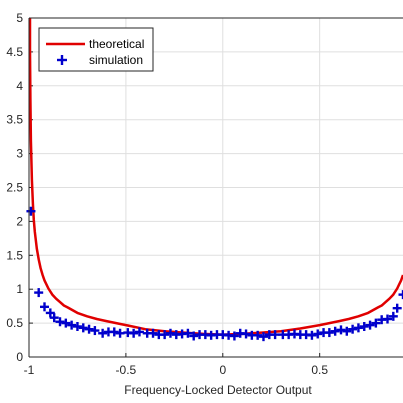 This screenshot has width=403, height=403. What do you see at coordinates (218, 390) in the screenshot?
I see `x-axis-title: Frequency-Locked Detector Output` at bounding box center [218, 390].